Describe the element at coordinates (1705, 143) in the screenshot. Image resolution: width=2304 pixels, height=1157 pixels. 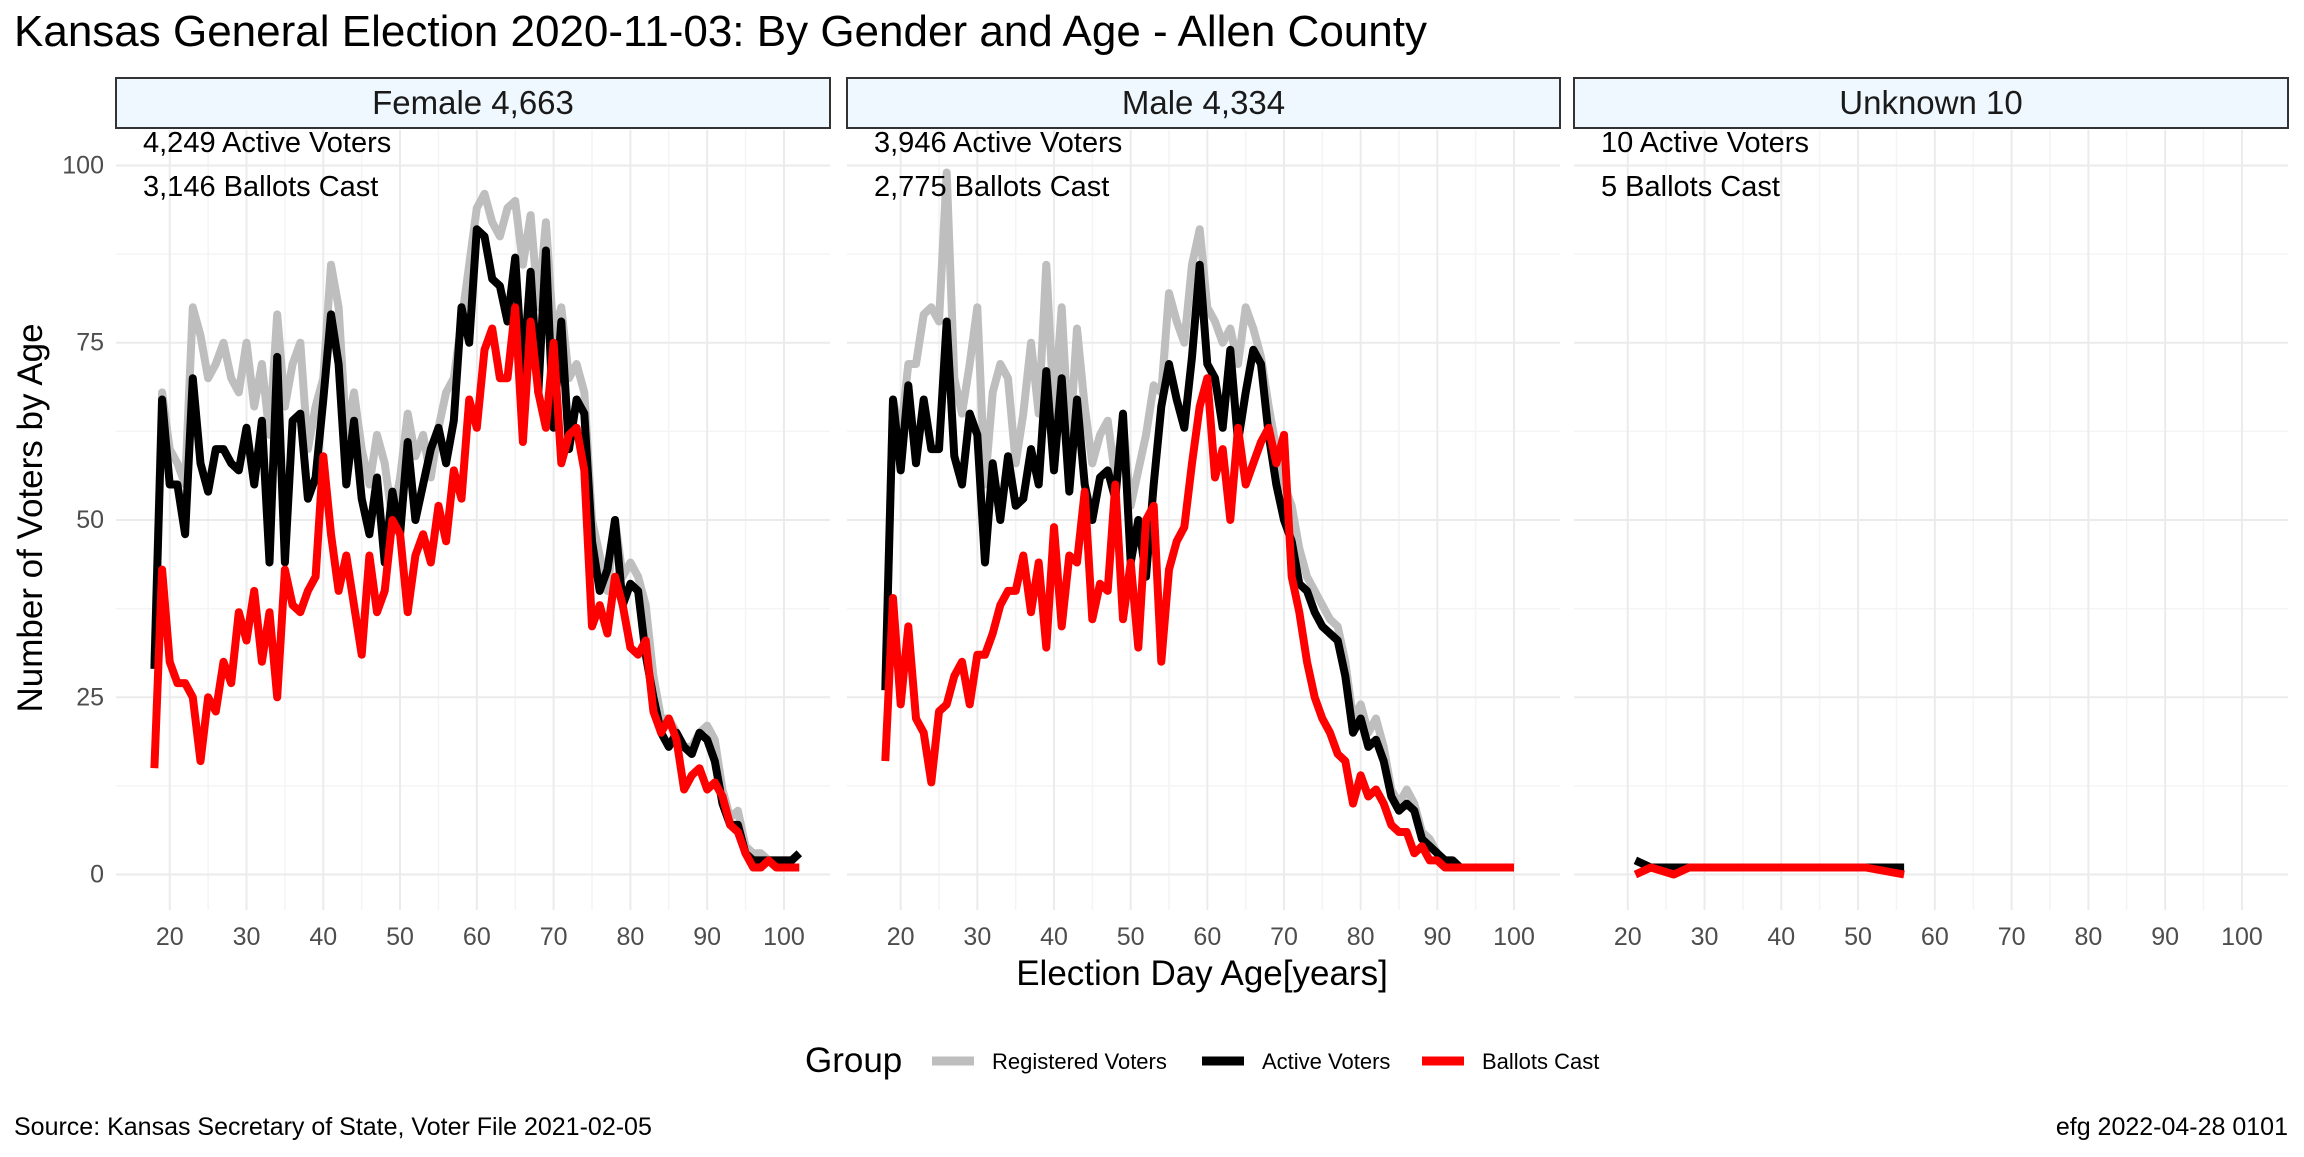
I see `panel-annotation: 10 Active Voters` at that location.